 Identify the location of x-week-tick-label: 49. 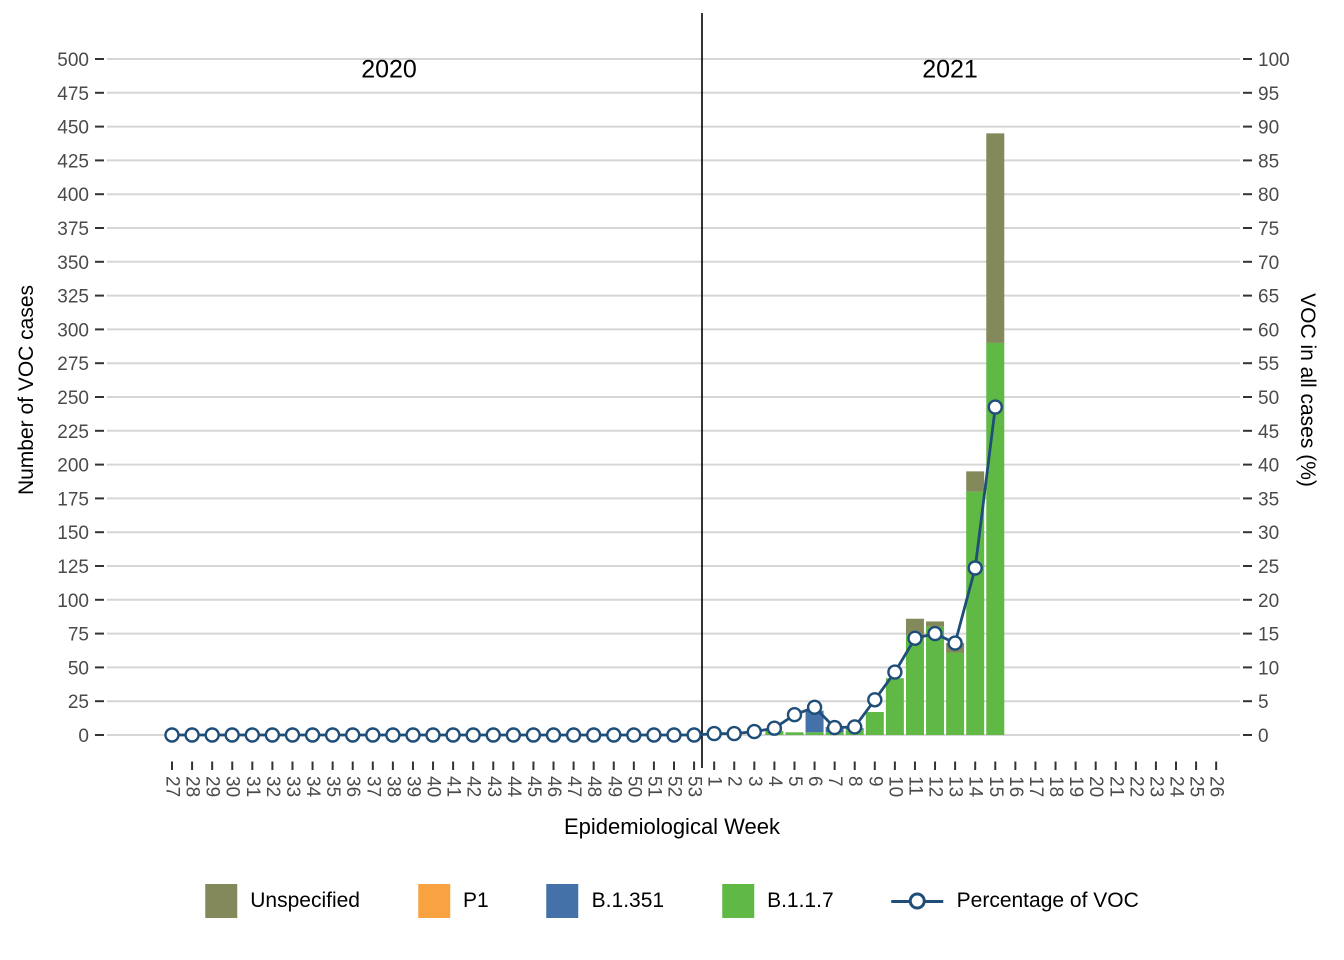
(613, 786).